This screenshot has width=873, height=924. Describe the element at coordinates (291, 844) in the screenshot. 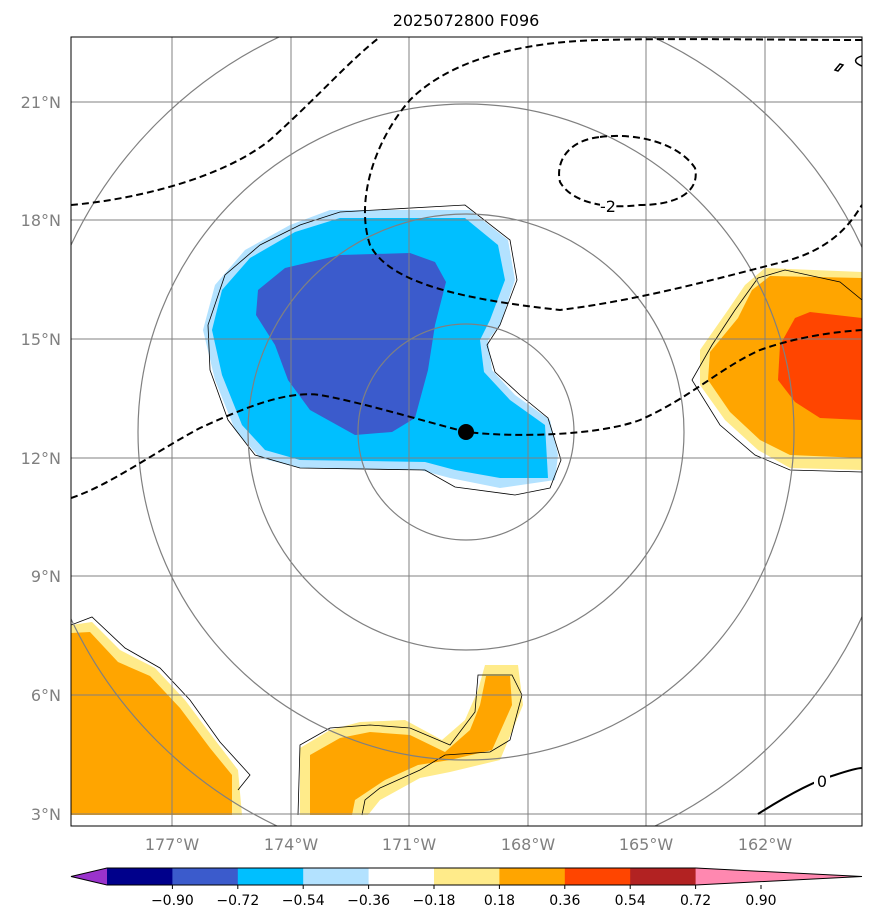

I see `lon-label: 174°W` at that location.